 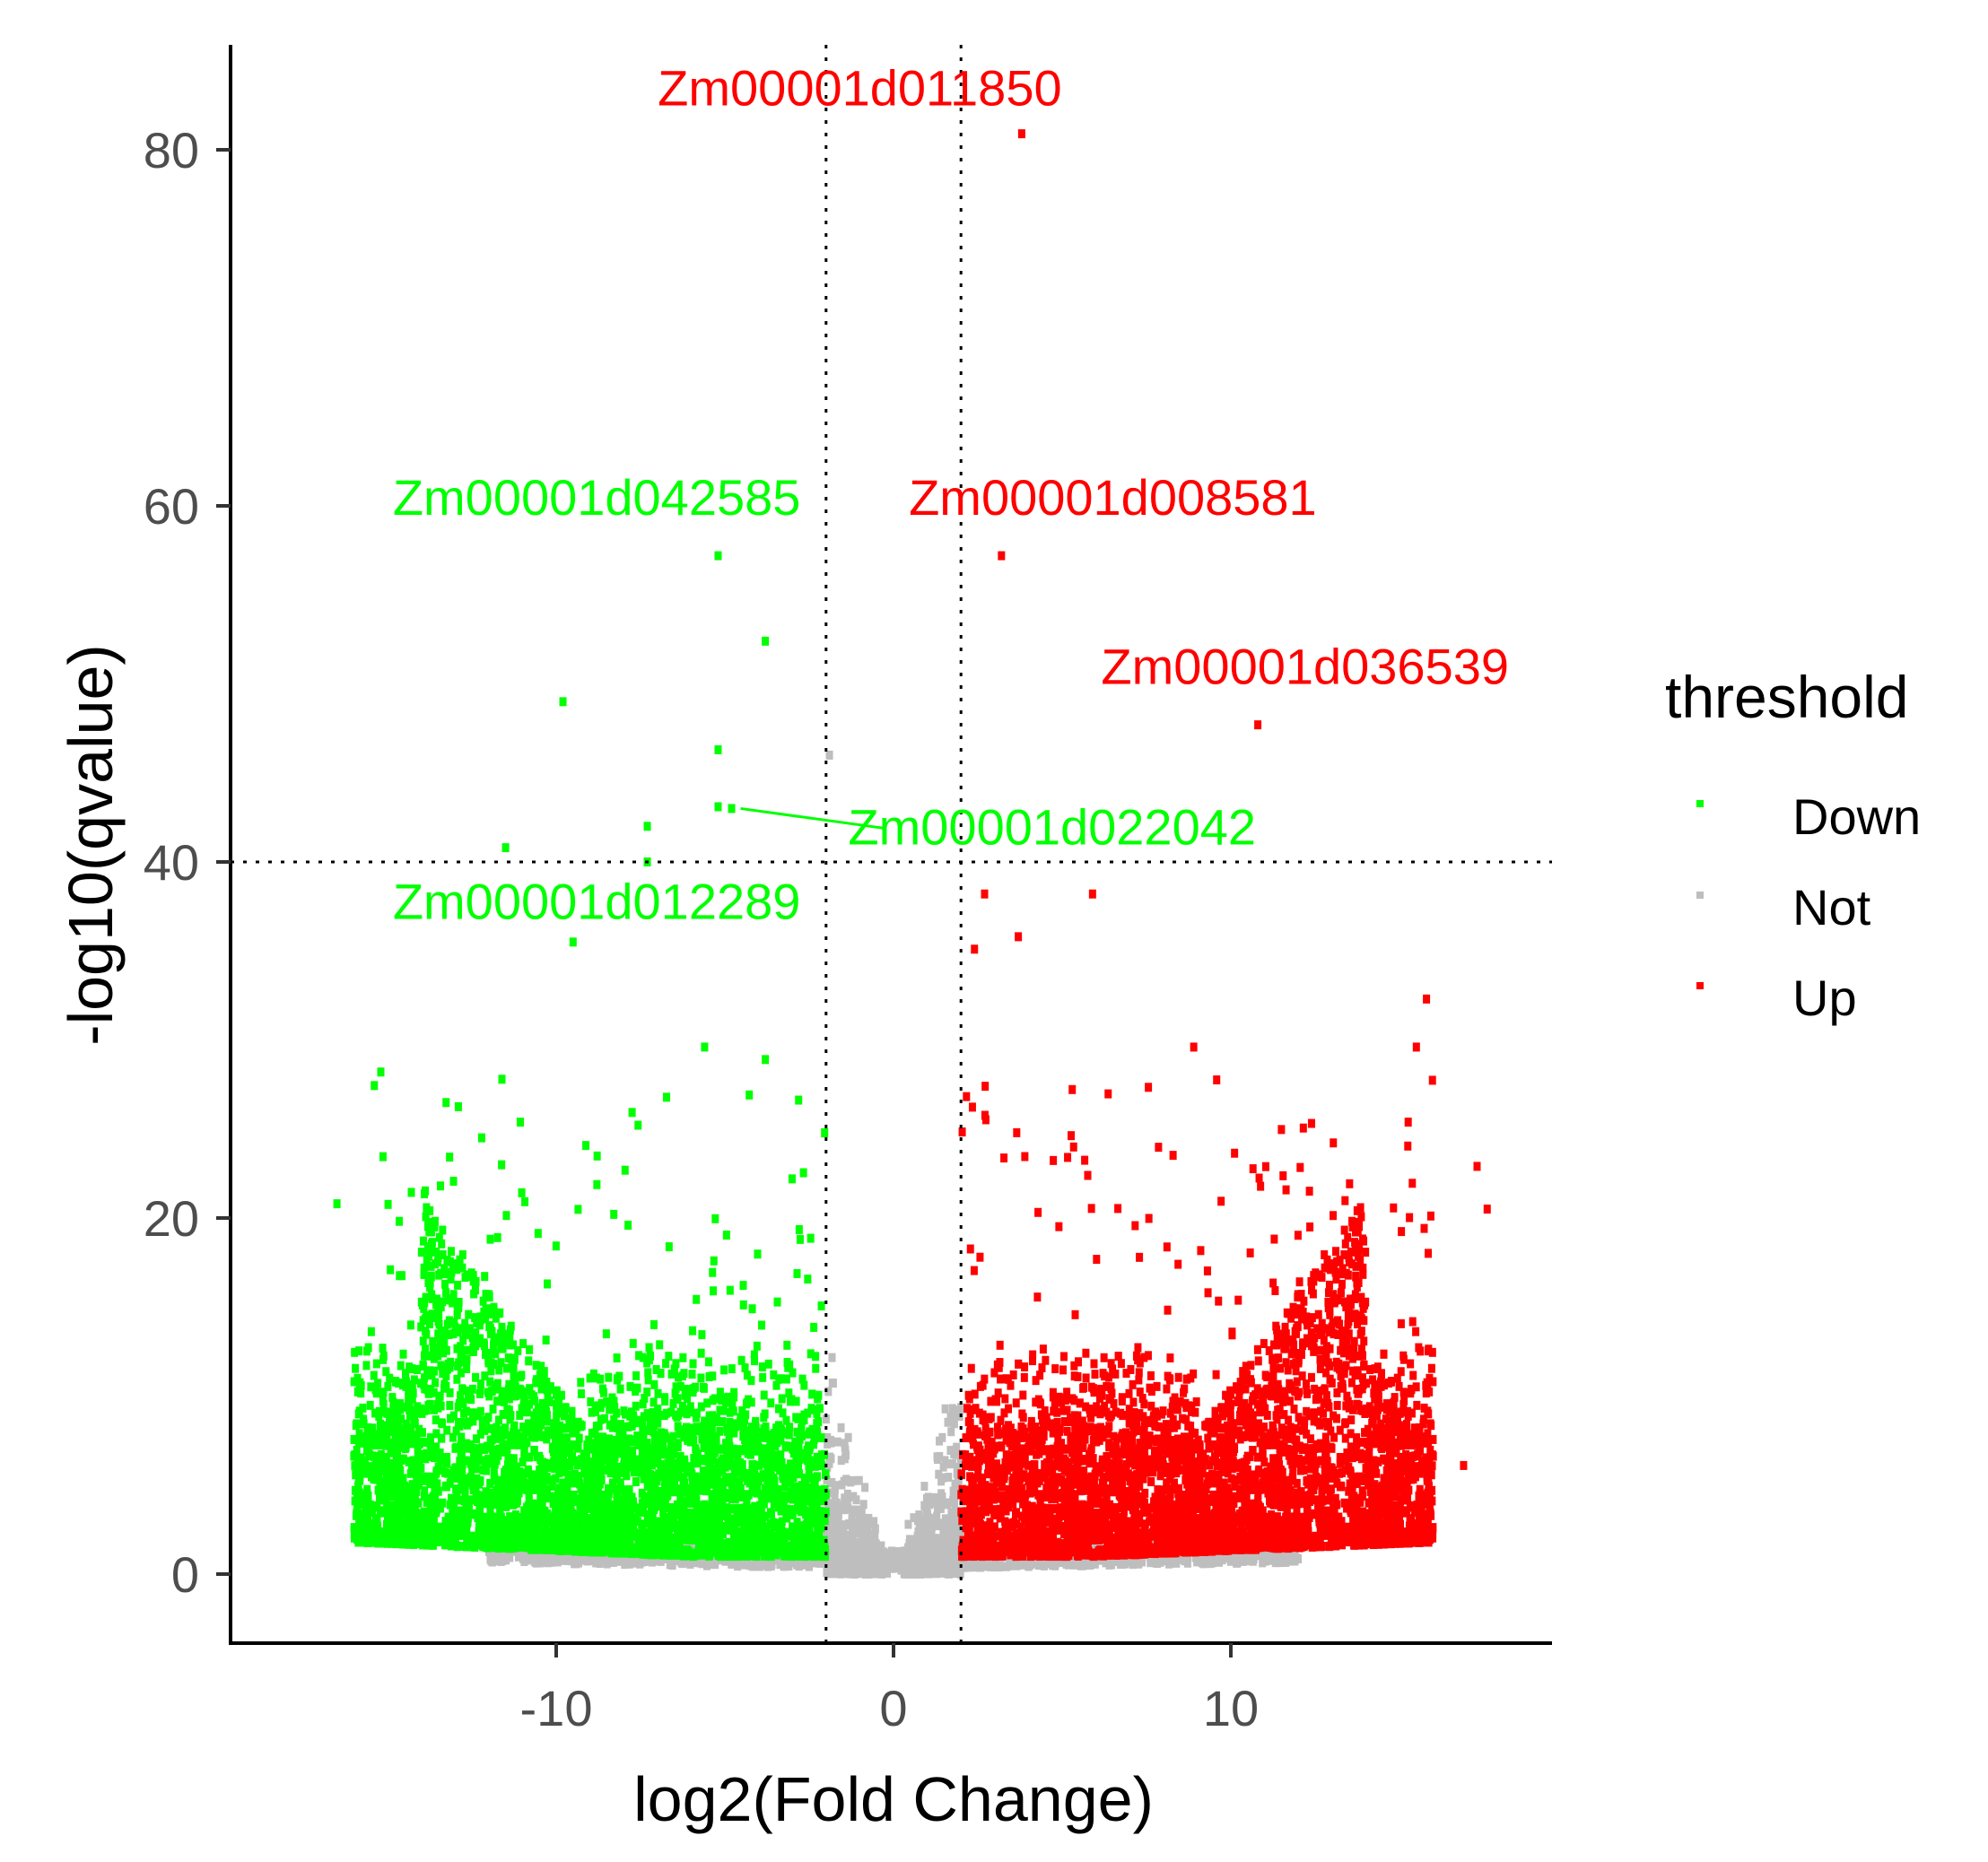 What do you see at coordinates (1700, 803) in the screenshot?
I see `legend-key-down` at bounding box center [1700, 803].